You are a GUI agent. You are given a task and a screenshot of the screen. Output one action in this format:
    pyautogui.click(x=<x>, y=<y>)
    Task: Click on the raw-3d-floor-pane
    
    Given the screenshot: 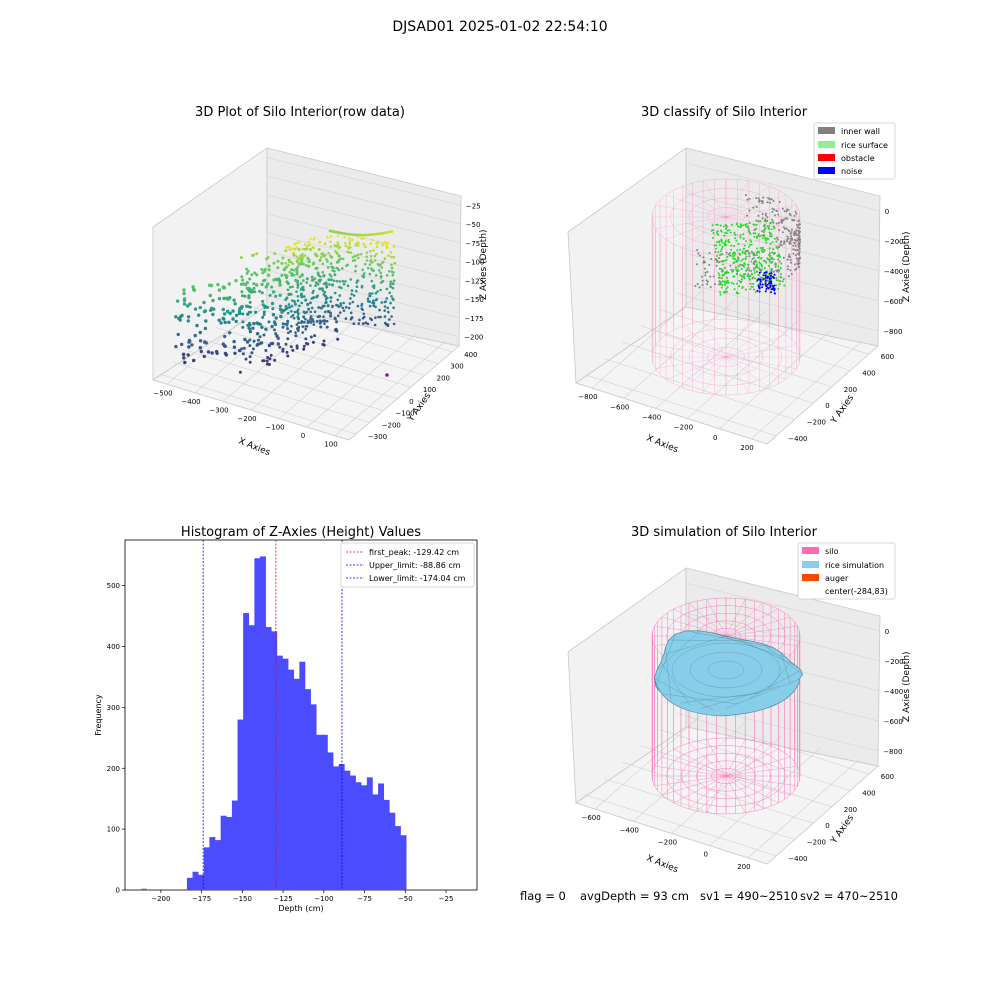 What is the action you would take?
    pyautogui.click(x=306, y=373)
    